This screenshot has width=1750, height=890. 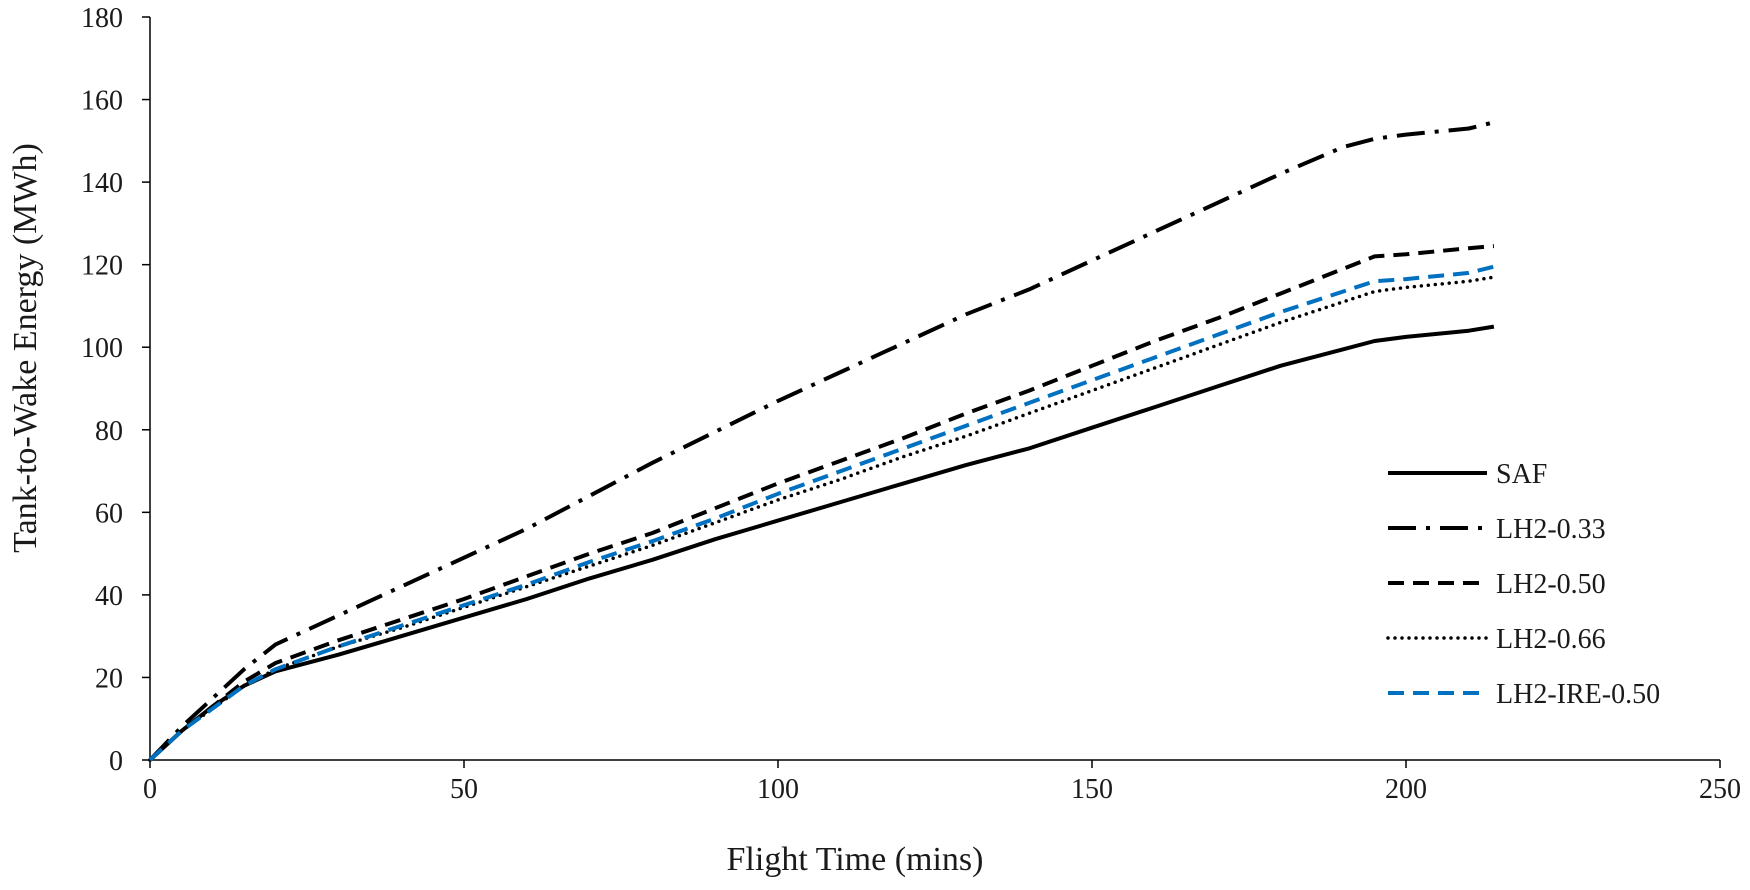 I want to click on y-tick-label: 100, so click(x=102, y=348).